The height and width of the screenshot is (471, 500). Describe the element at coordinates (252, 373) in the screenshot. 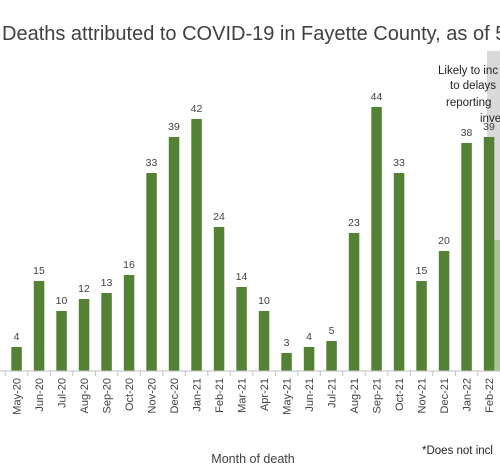

I see `x-tick-marks` at that location.